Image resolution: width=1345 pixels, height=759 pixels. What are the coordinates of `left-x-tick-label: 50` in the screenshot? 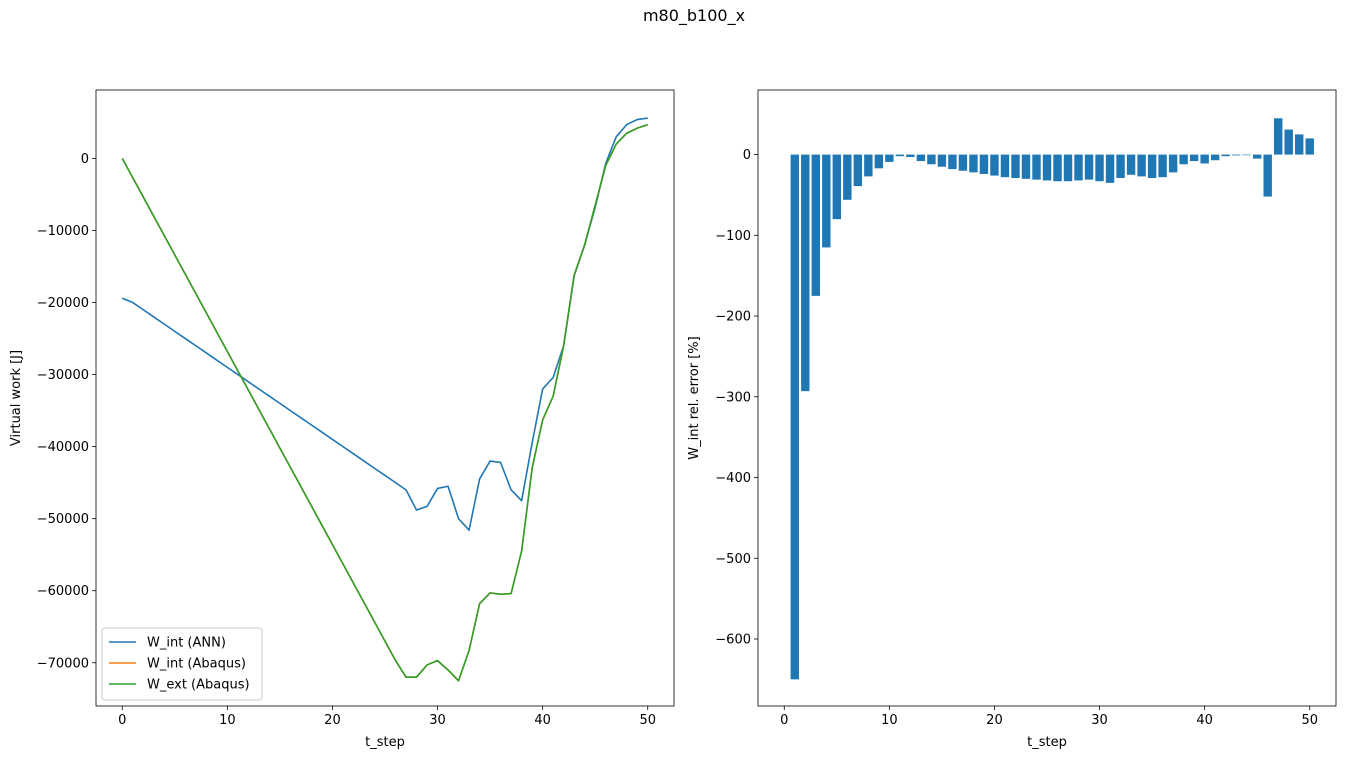 It's located at (647, 720).